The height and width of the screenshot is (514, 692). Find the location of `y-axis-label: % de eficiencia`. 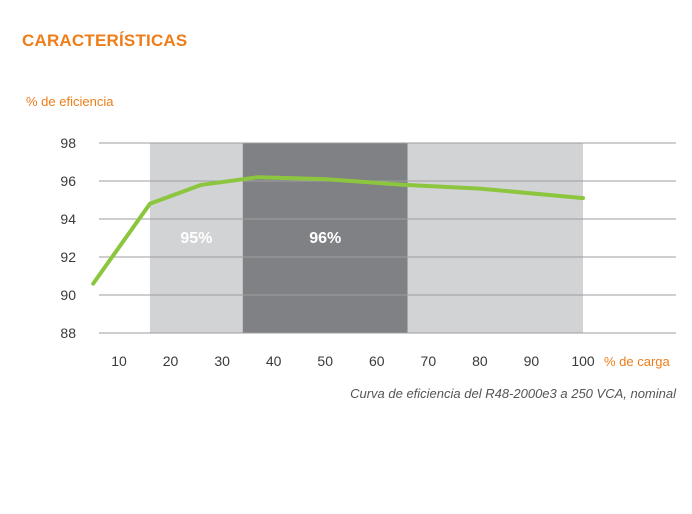

y-axis-label: % de eficiencia is located at coordinates (70, 101).